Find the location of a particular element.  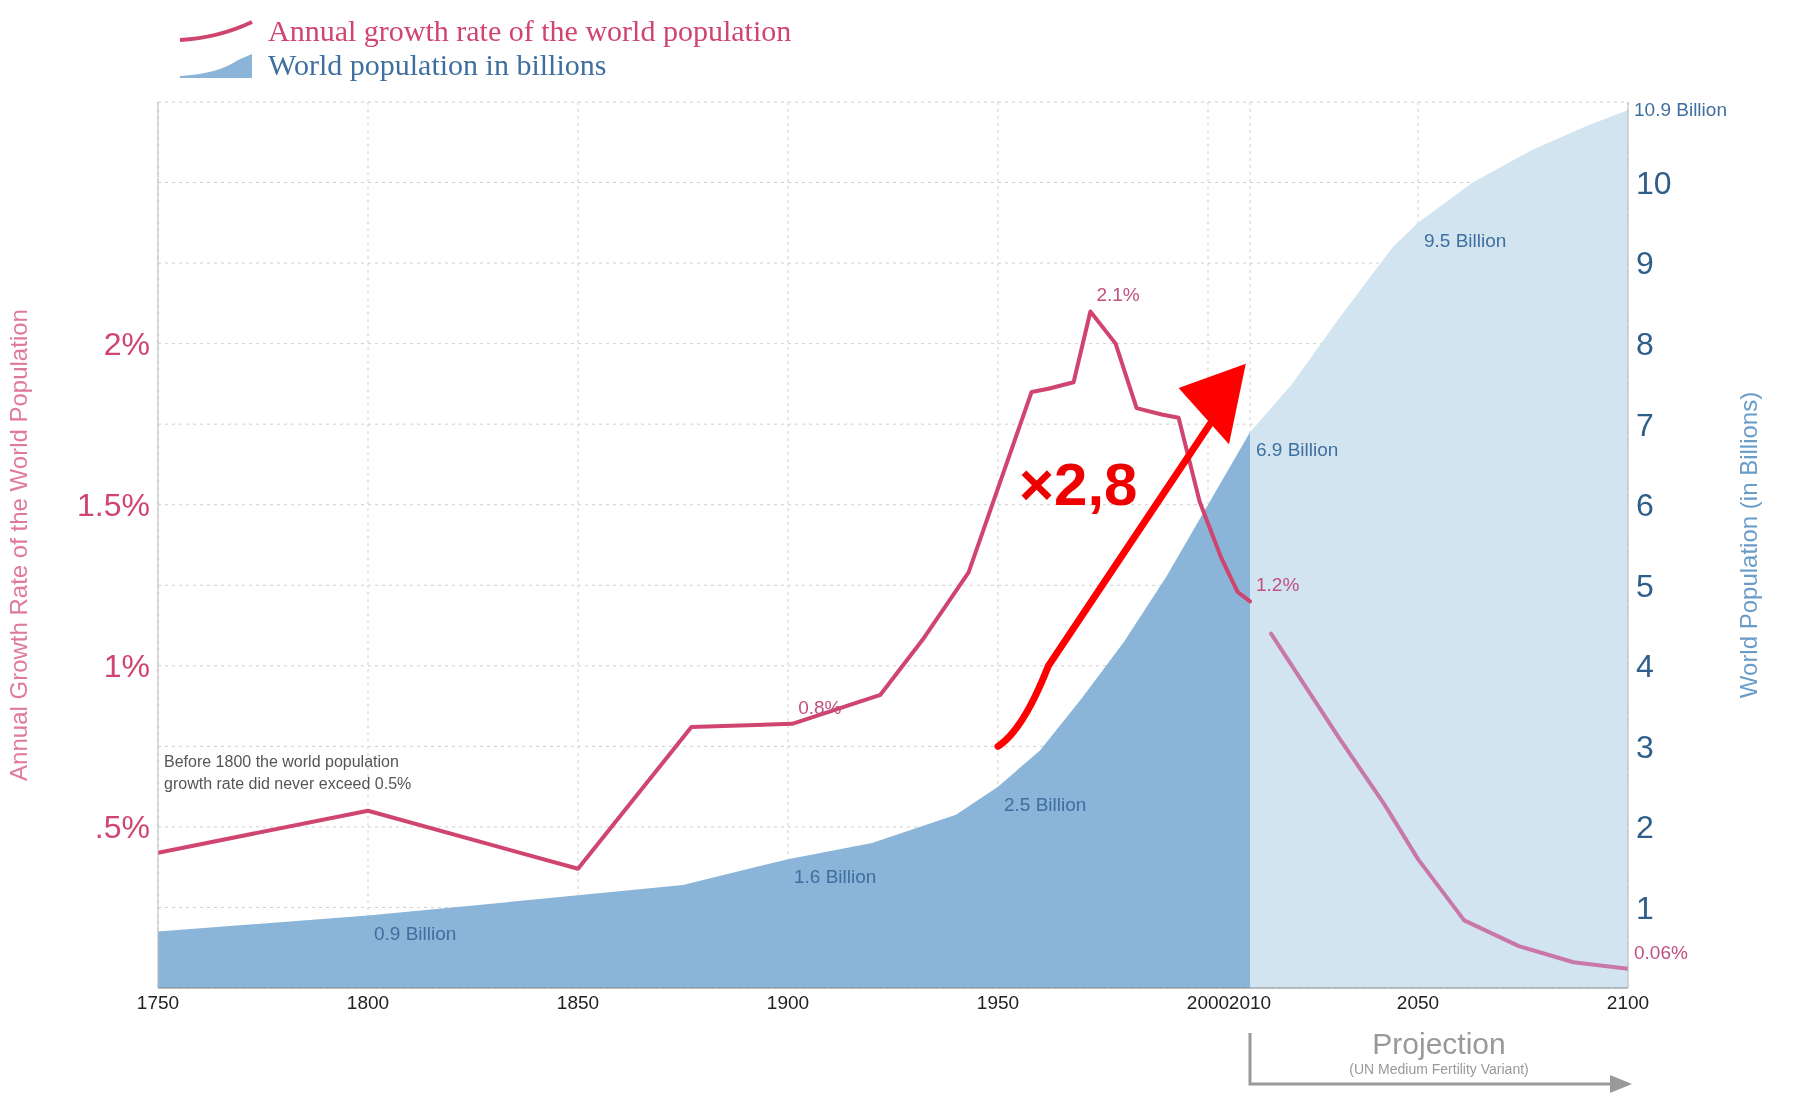

data-label: 0.9 Billion is located at coordinates (415, 933).